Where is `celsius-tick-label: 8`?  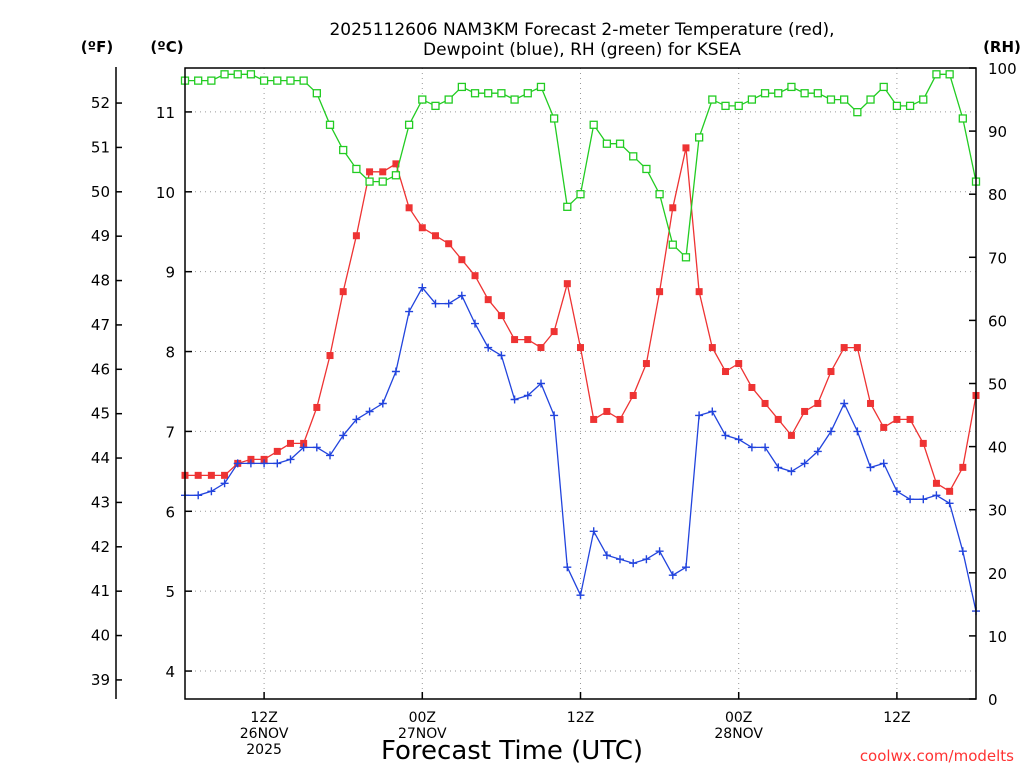
celsius-tick-label: 8 is located at coordinates (170, 353).